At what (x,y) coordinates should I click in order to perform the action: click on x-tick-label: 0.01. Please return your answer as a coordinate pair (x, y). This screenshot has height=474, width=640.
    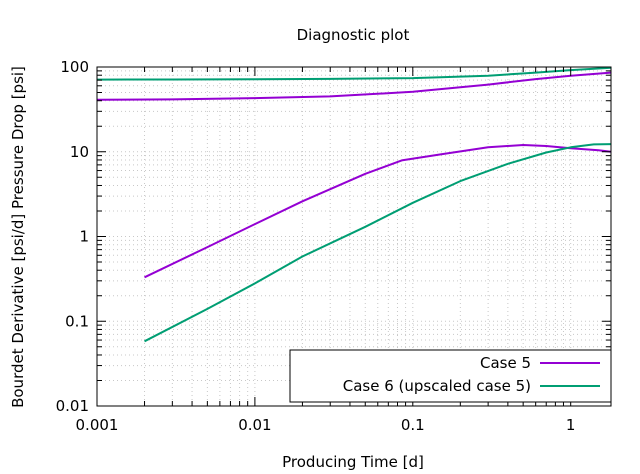
    Looking at the image, I should click on (254, 425).